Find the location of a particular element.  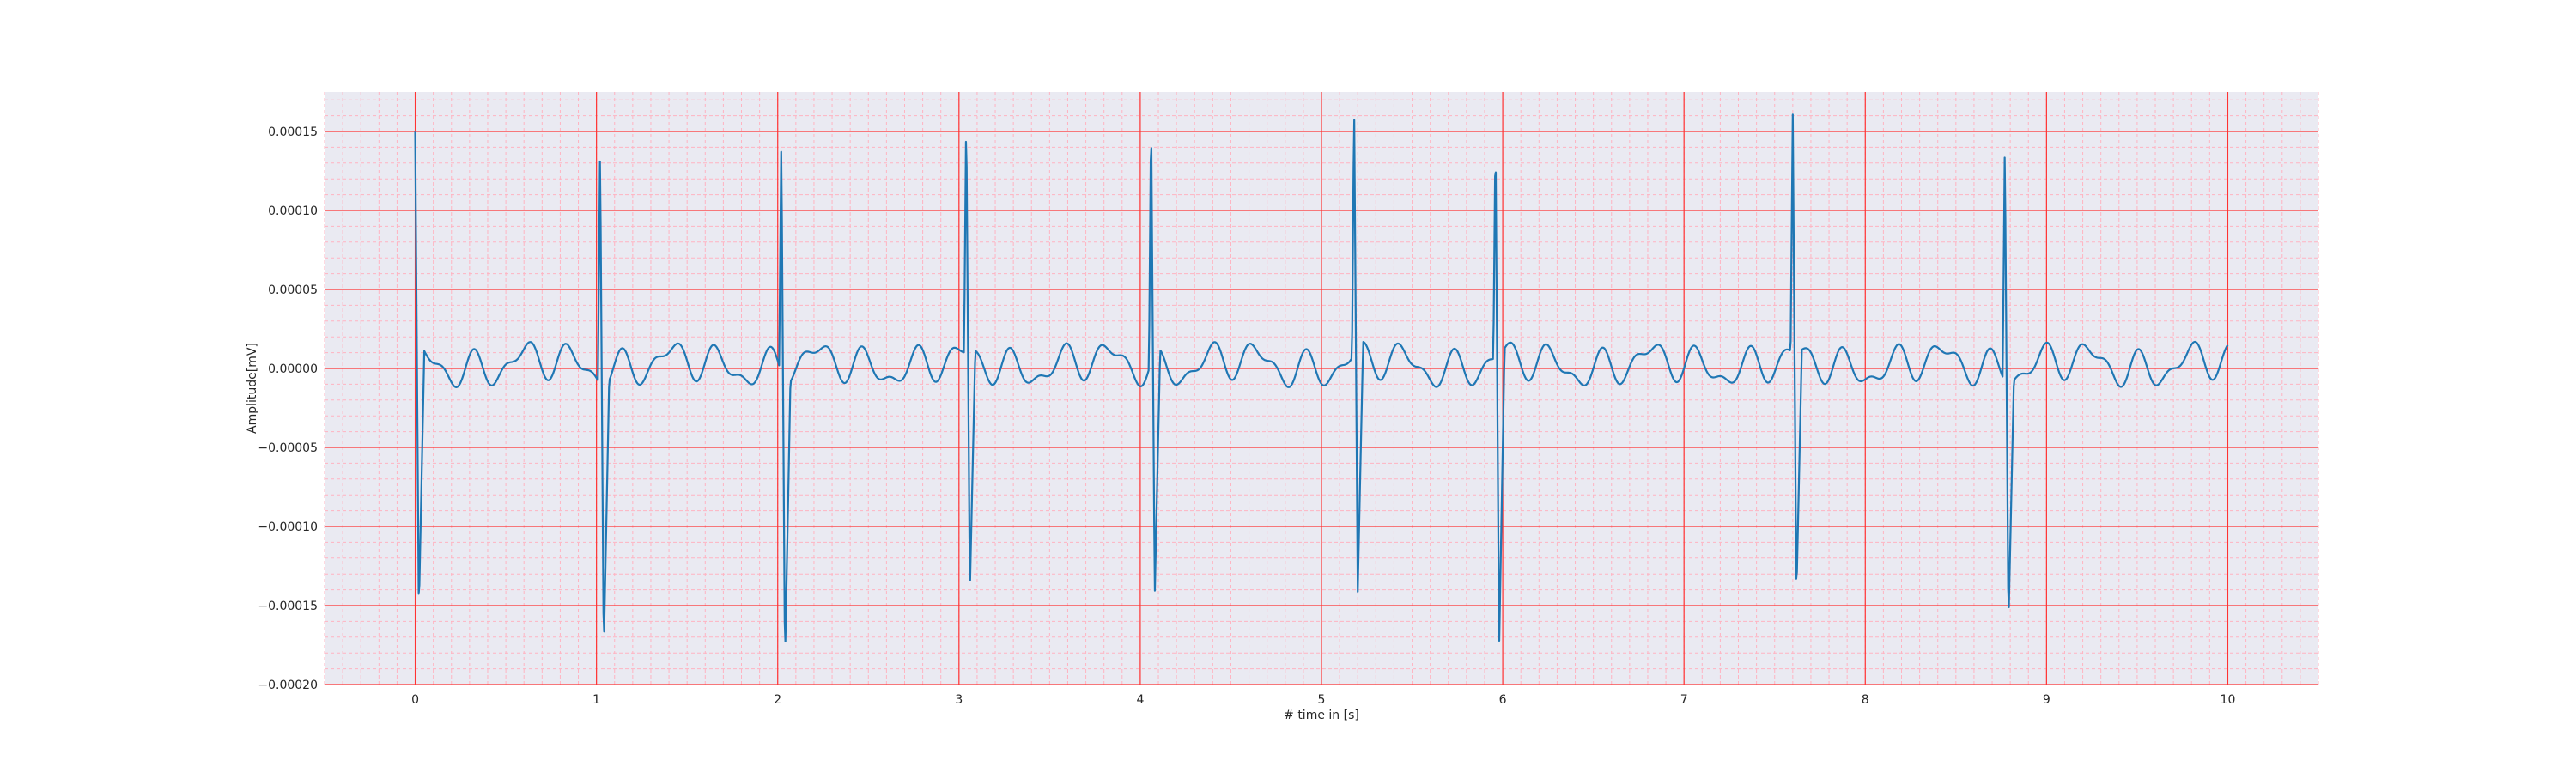

x-tick-label: 5 is located at coordinates (1322, 700).